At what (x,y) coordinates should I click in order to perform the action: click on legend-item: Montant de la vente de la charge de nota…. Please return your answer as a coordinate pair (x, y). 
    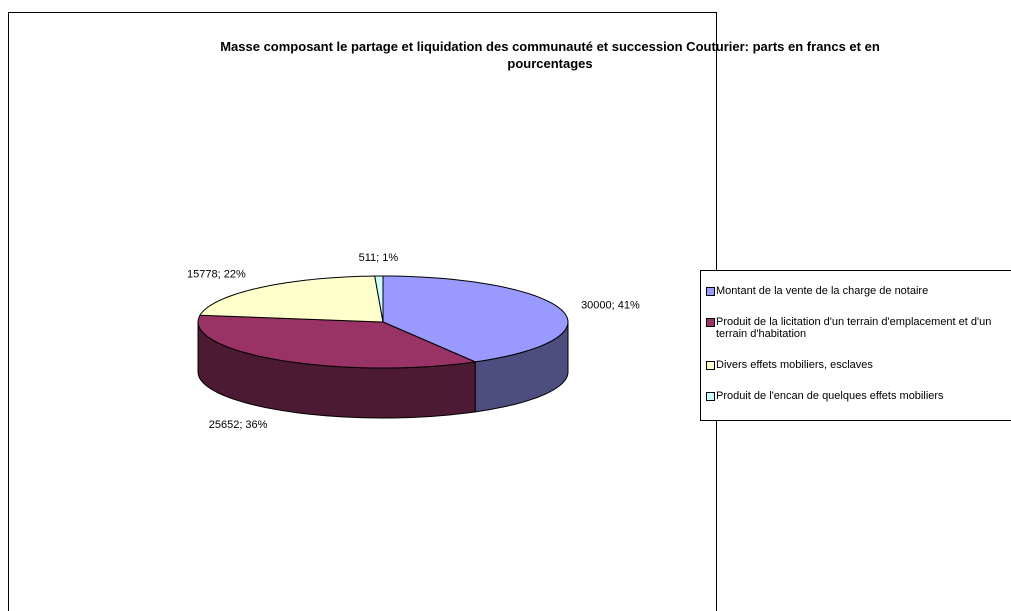
    Looking at the image, I should click on (858, 291).